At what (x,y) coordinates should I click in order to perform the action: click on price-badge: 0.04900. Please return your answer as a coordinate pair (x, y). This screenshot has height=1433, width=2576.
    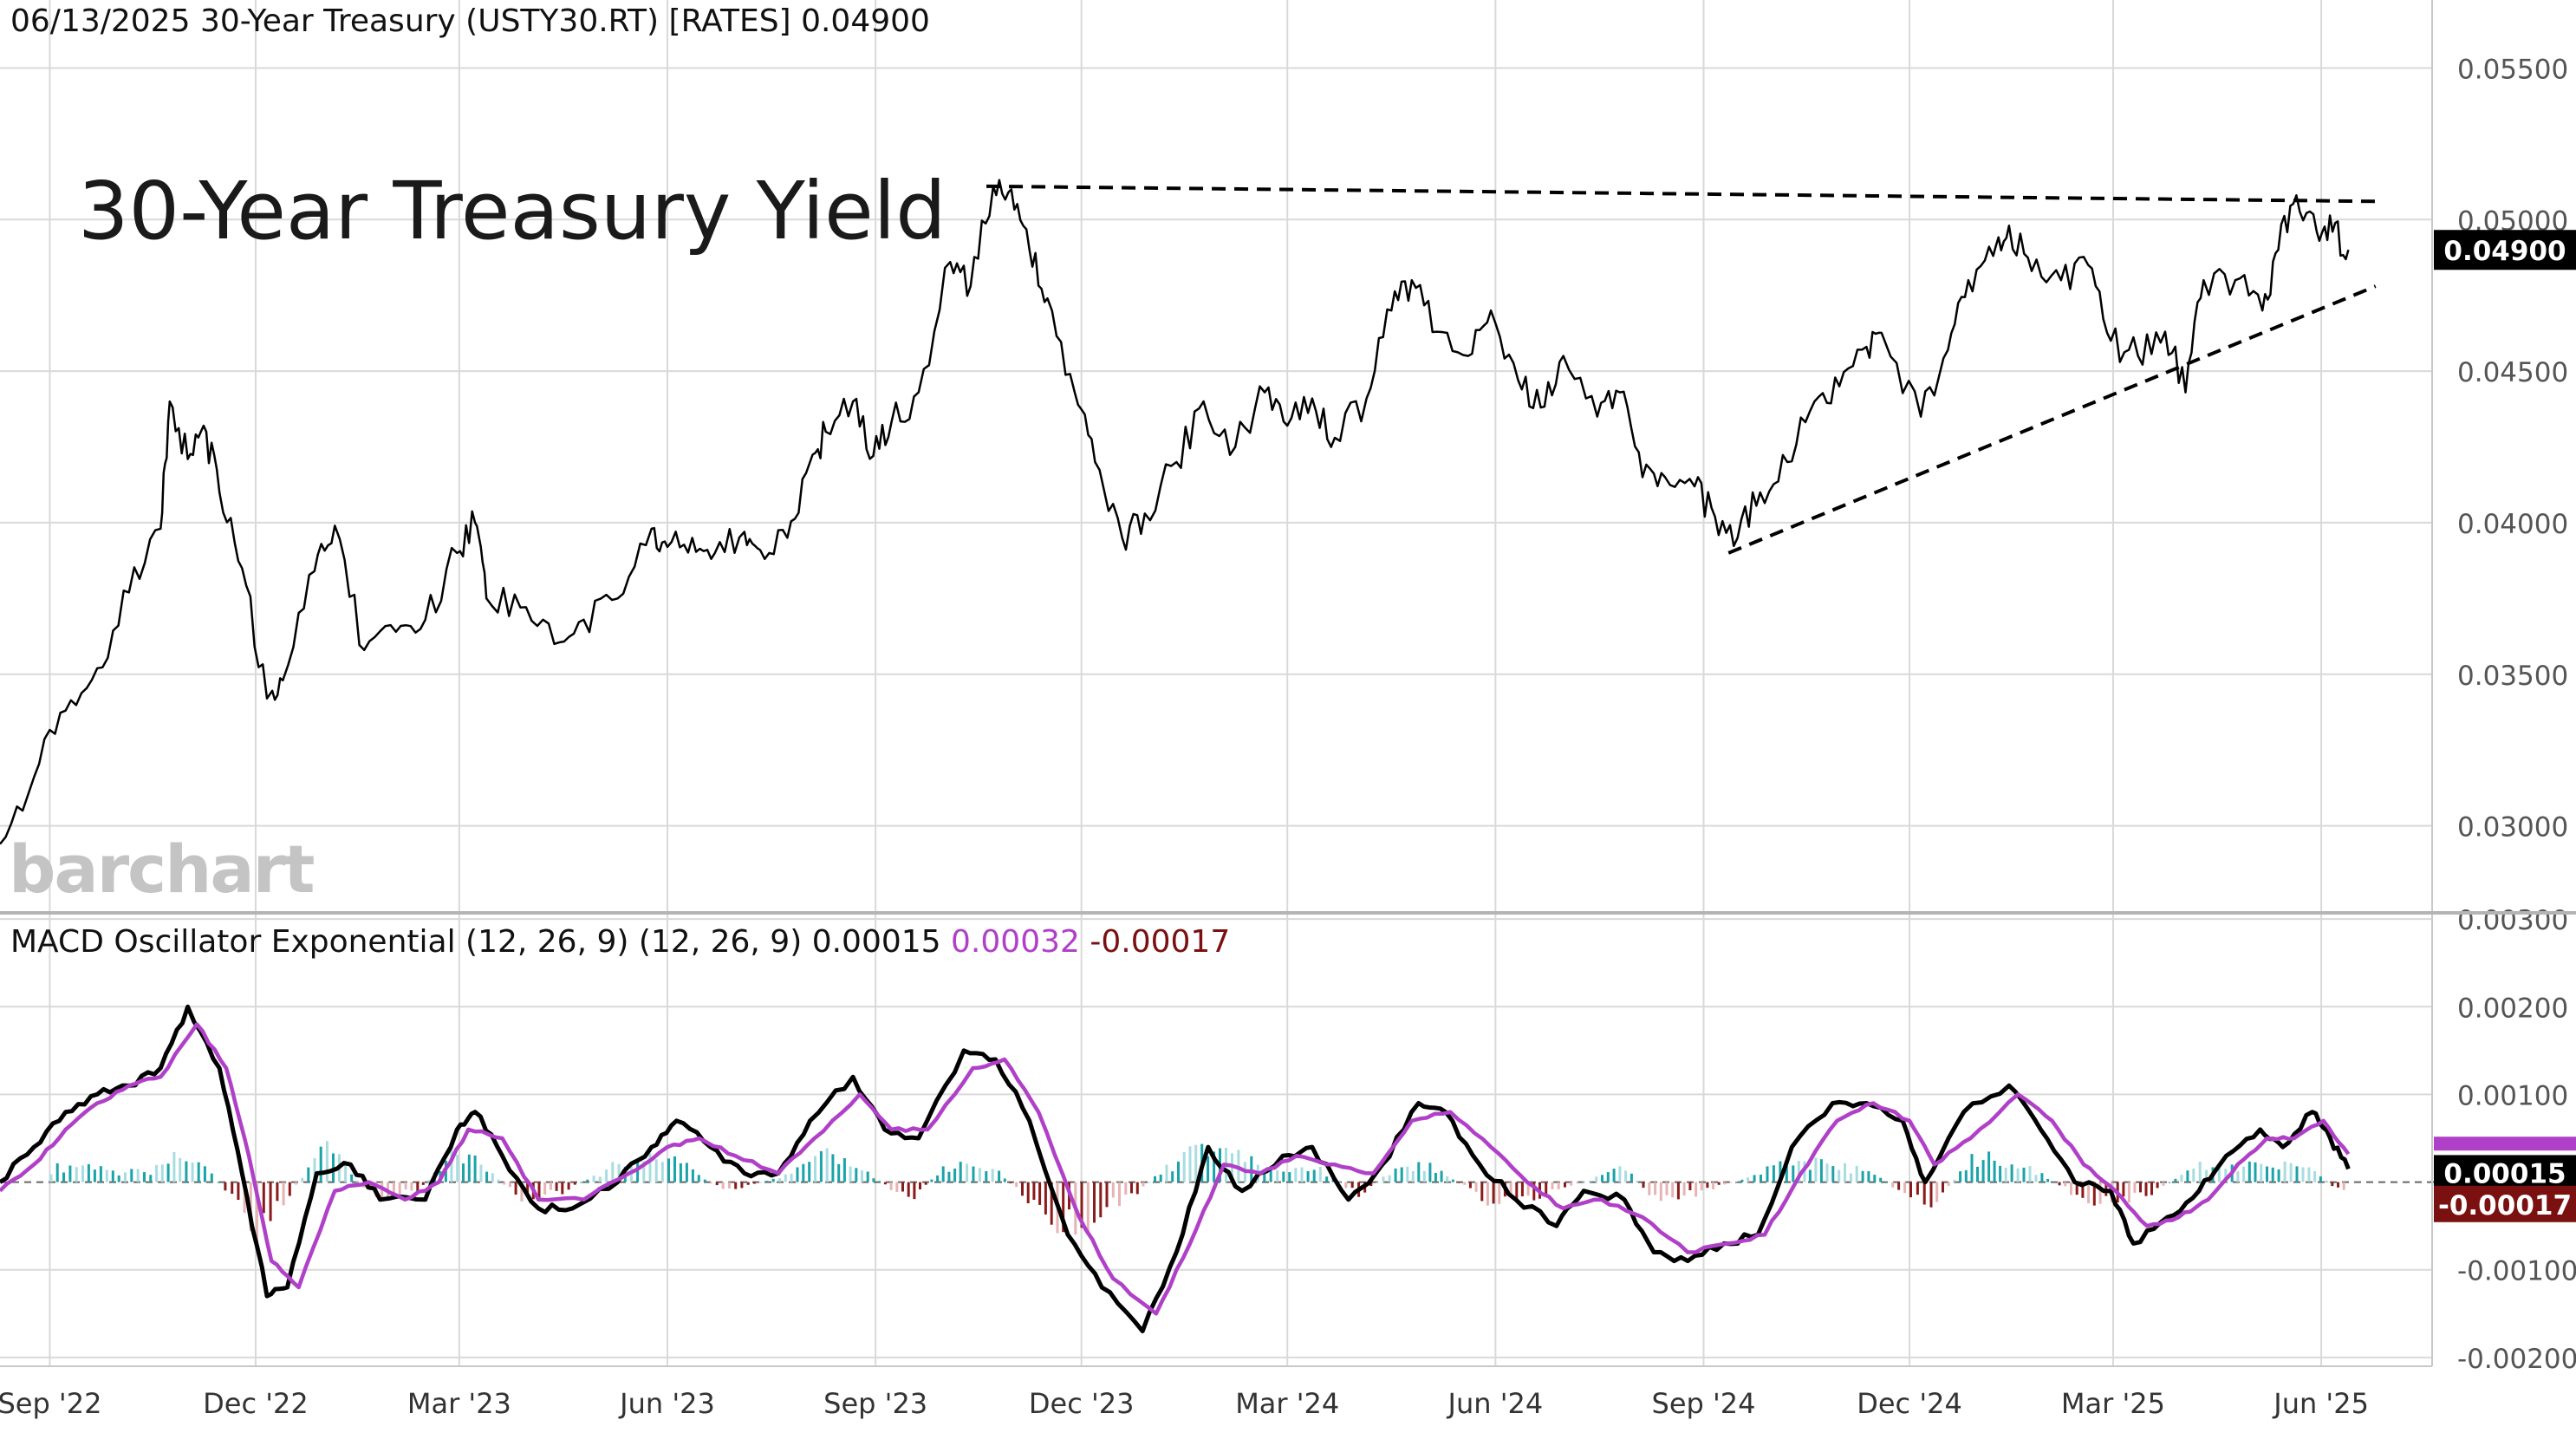
    Looking at the image, I should click on (2505, 250).